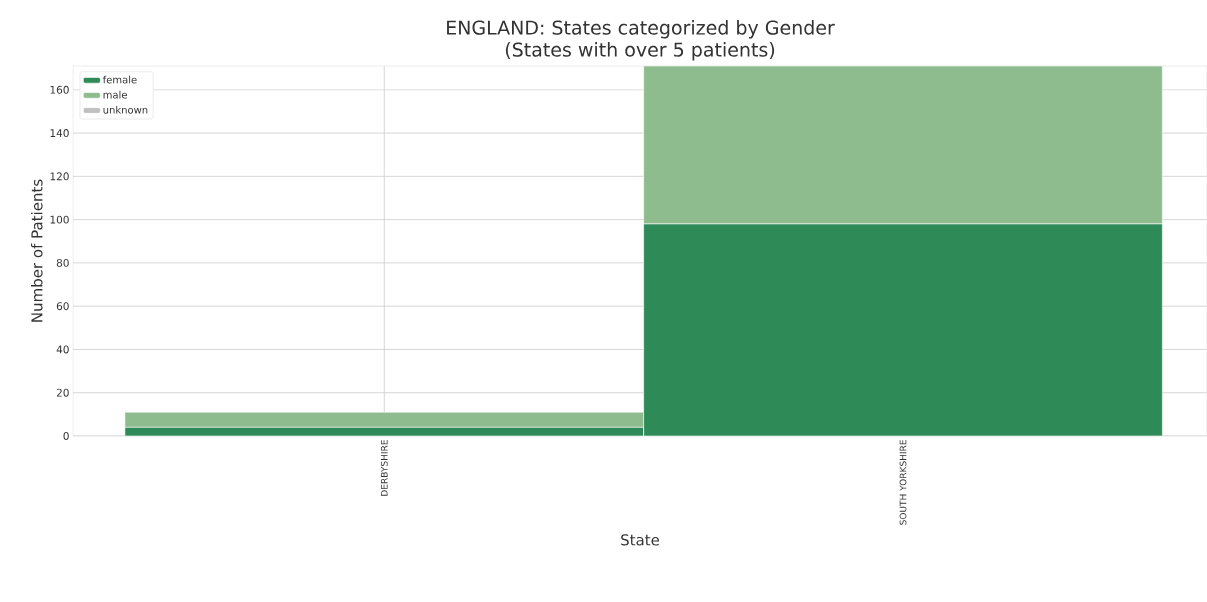  Describe the element at coordinates (62, 262) in the screenshot. I see `y-tick-label: 80` at that location.